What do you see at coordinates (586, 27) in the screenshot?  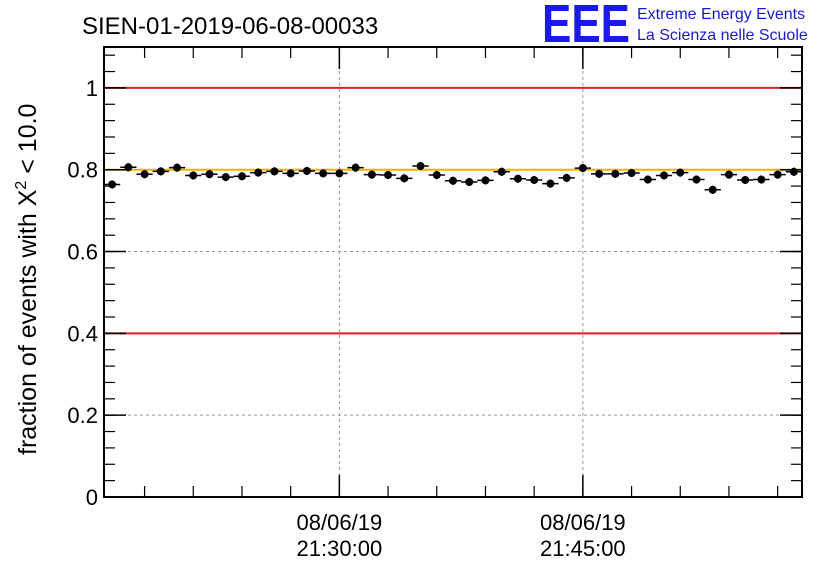 I see `logo-mark: EEE` at bounding box center [586, 27].